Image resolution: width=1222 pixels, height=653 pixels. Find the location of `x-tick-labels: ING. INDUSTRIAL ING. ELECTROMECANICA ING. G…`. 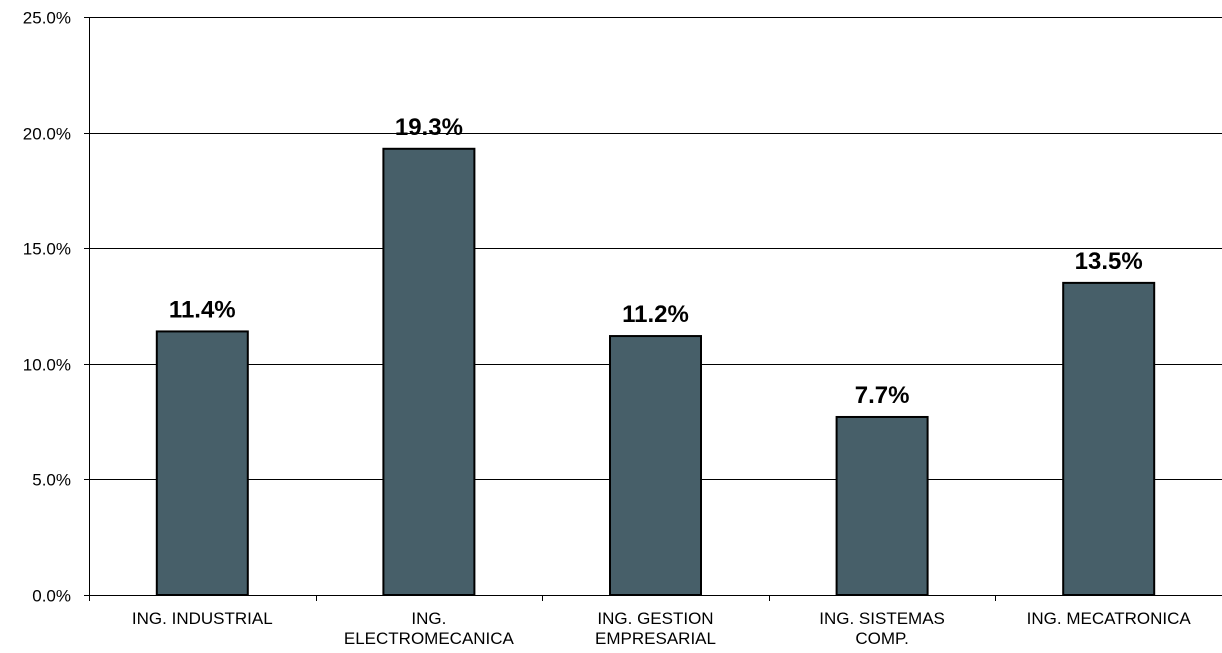

x-tick-labels: ING. INDUSTRIAL ING. ELECTROMECANICA ING. G… is located at coordinates (661, 628).